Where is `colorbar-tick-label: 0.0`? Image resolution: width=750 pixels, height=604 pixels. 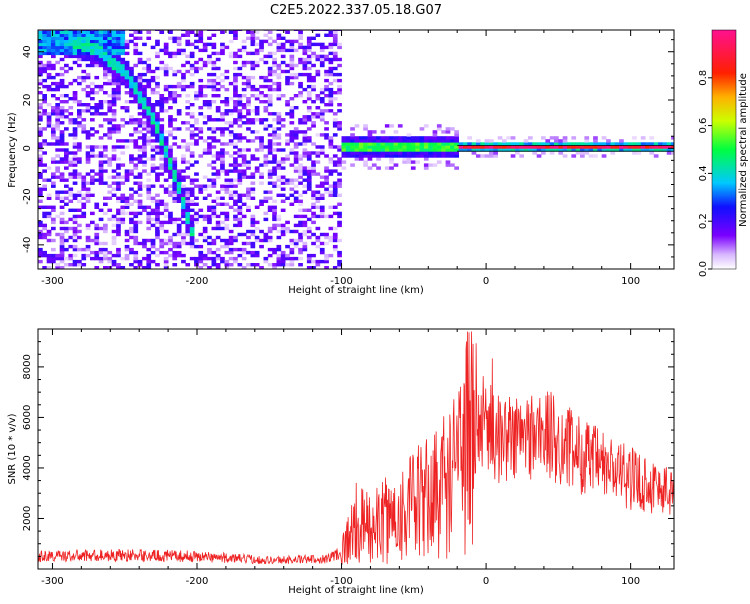 colorbar-tick-label: 0.0 is located at coordinates (703, 269).